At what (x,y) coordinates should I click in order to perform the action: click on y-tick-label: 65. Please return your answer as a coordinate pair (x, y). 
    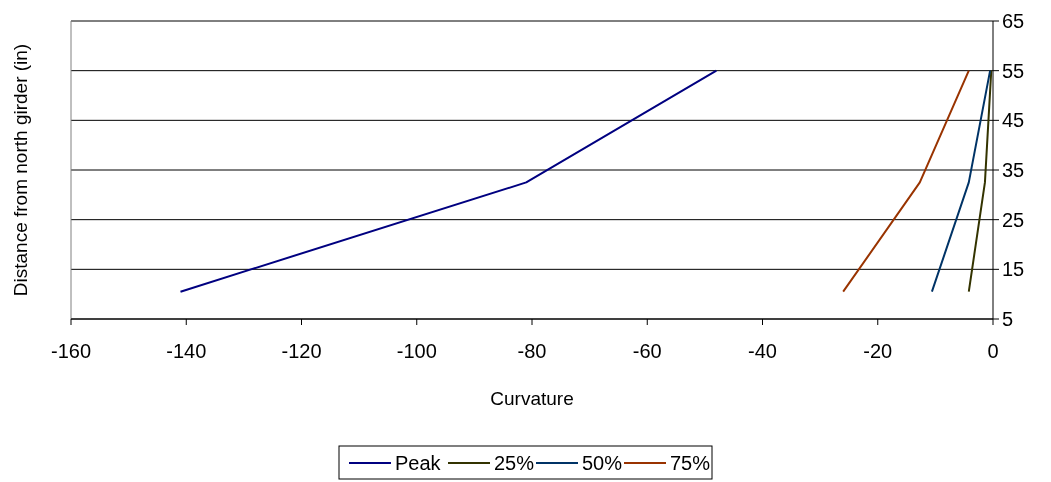
    Looking at the image, I should click on (1013, 21).